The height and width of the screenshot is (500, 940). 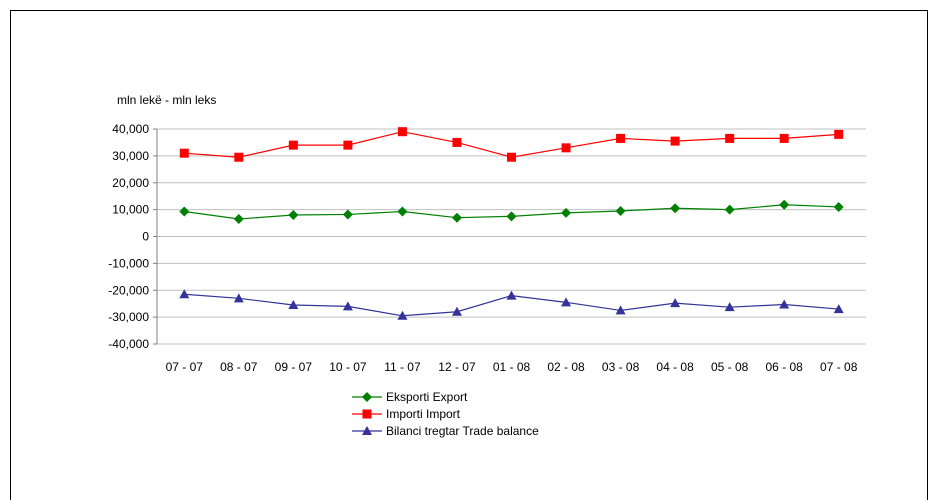 What do you see at coordinates (130, 183) in the screenshot?
I see `y-tick-label: 20,000` at bounding box center [130, 183].